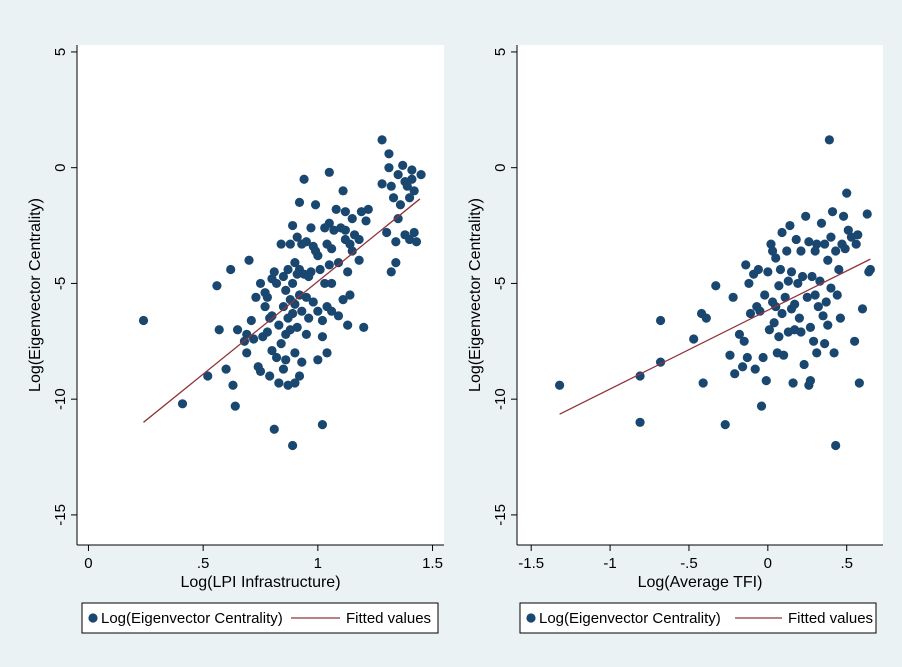  Describe the element at coordinates (60, 52) in the screenshot. I see `y-tick-label: 5` at that location.